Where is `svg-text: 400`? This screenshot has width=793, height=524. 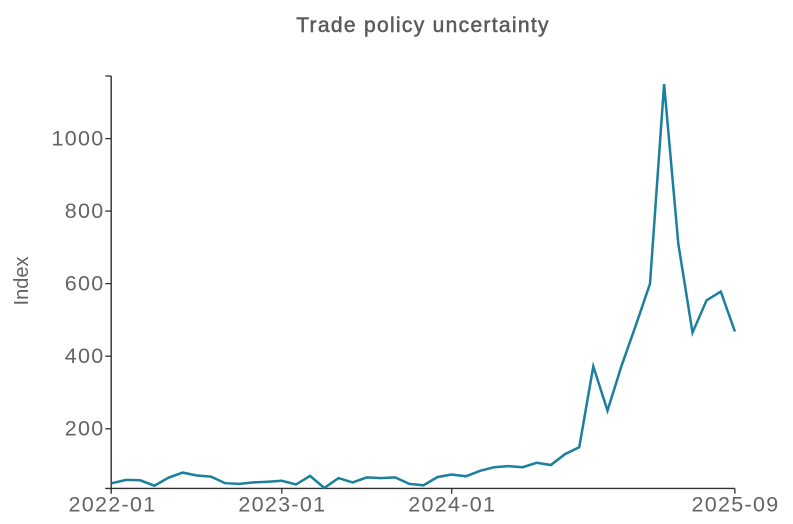
svg-text: 400 is located at coordinates (85, 356).